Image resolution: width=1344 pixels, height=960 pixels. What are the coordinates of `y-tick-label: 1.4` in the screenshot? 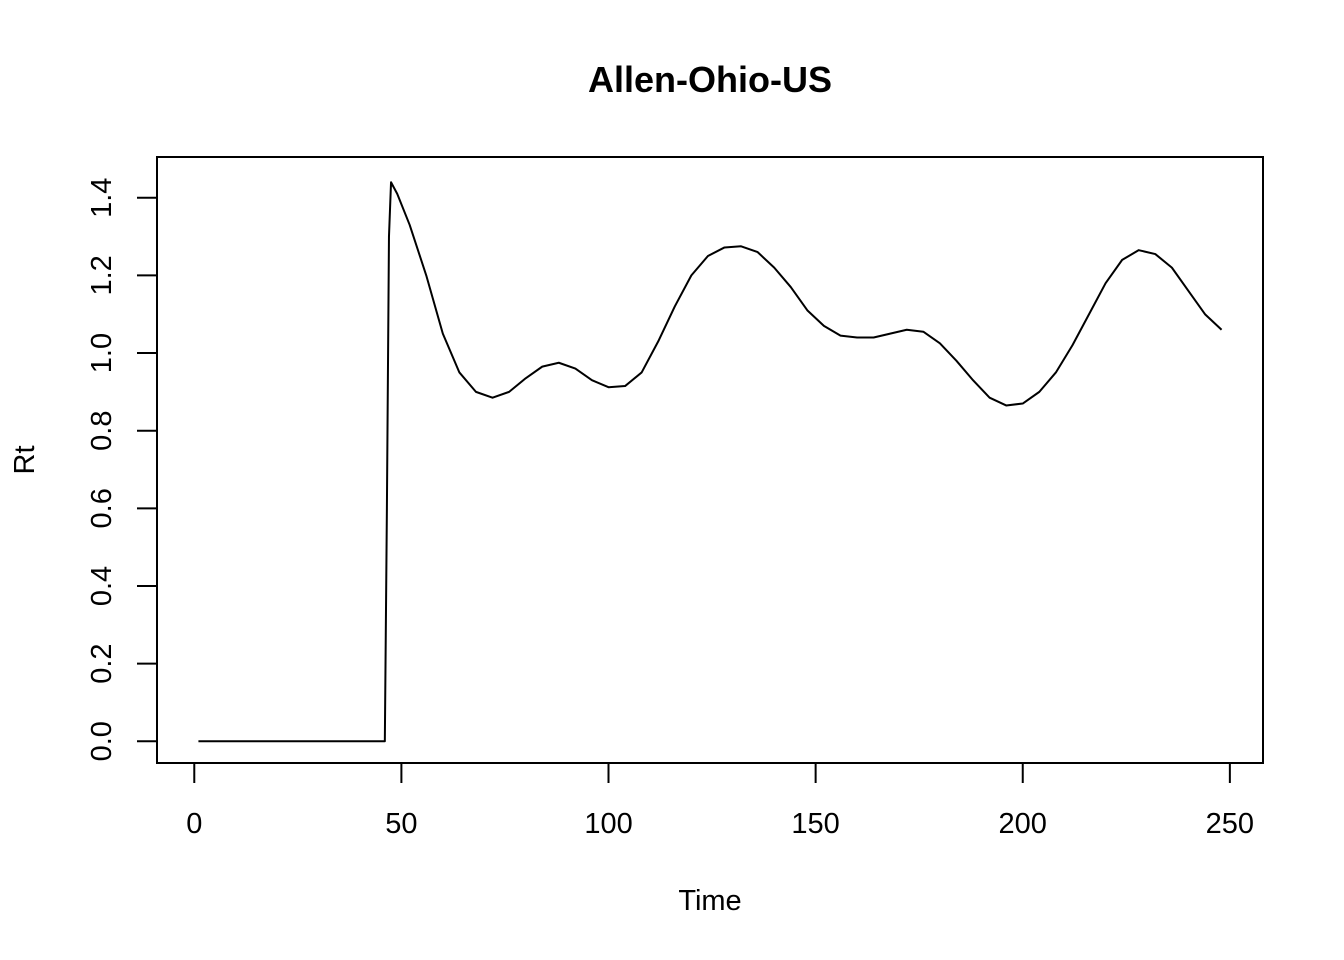 It's located at (102, 198).